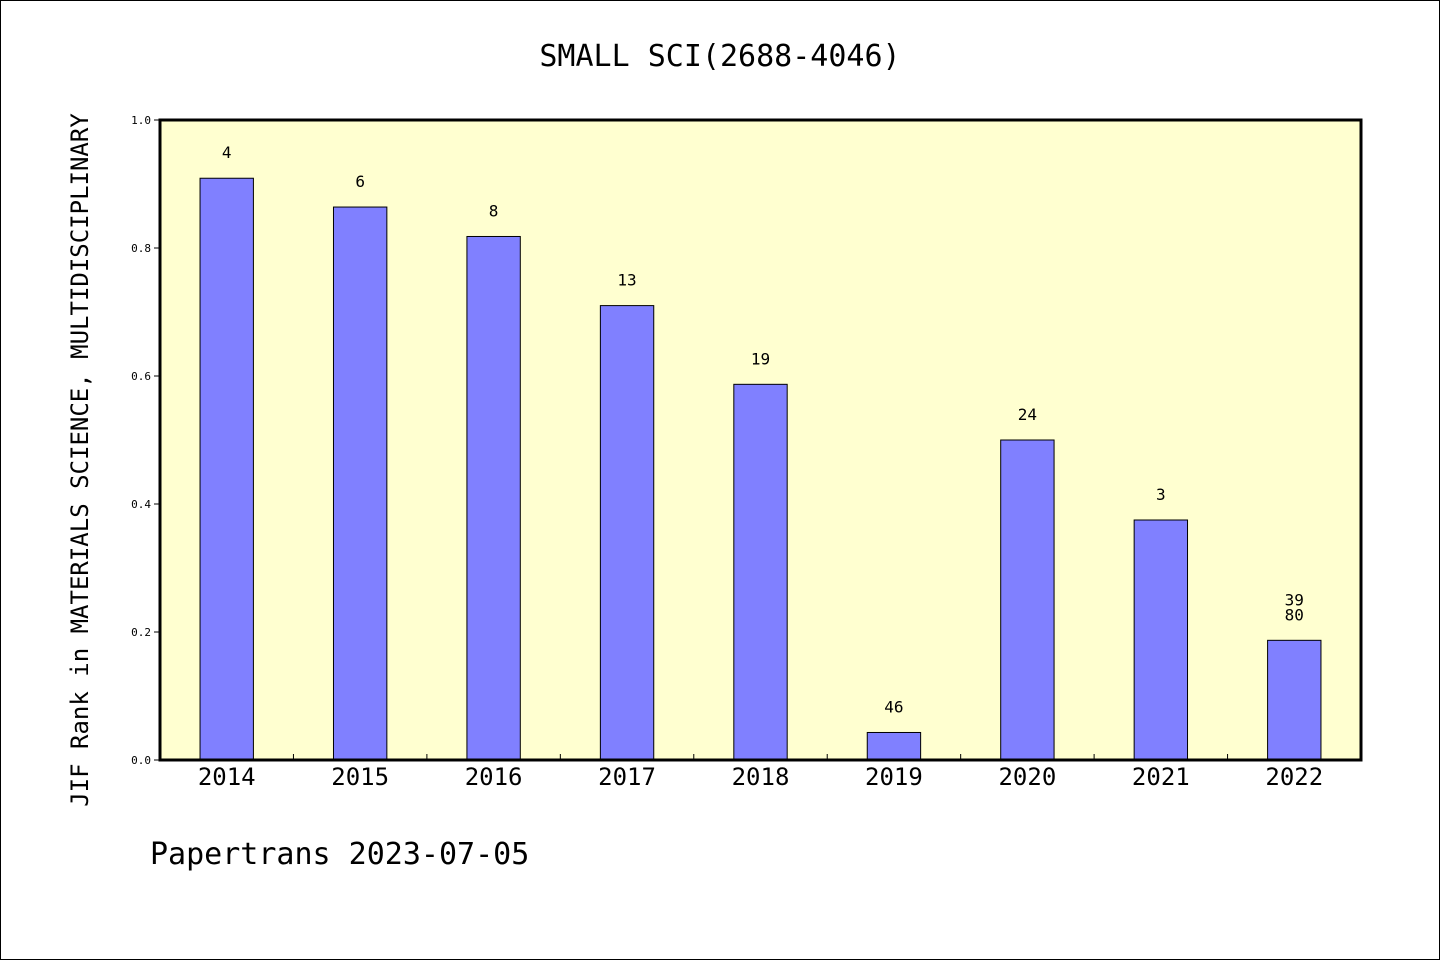 The height and width of the screenshot is (960, 1440). What do you see at coordinates (494, 777) in the screenshot?
I see `x-tick-label: 2016` at bounding box center [494, 777].